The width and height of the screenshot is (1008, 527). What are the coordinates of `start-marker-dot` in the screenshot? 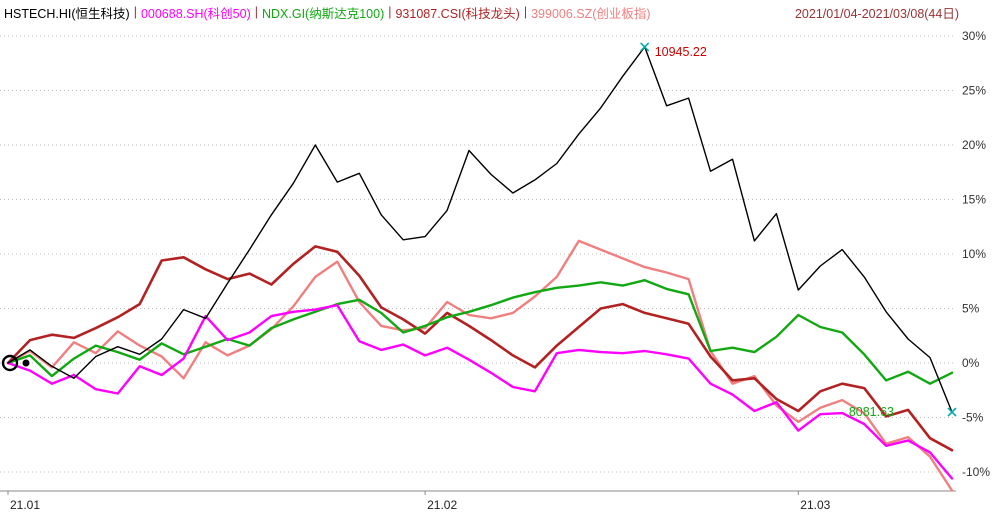 It's located at (26, 363).